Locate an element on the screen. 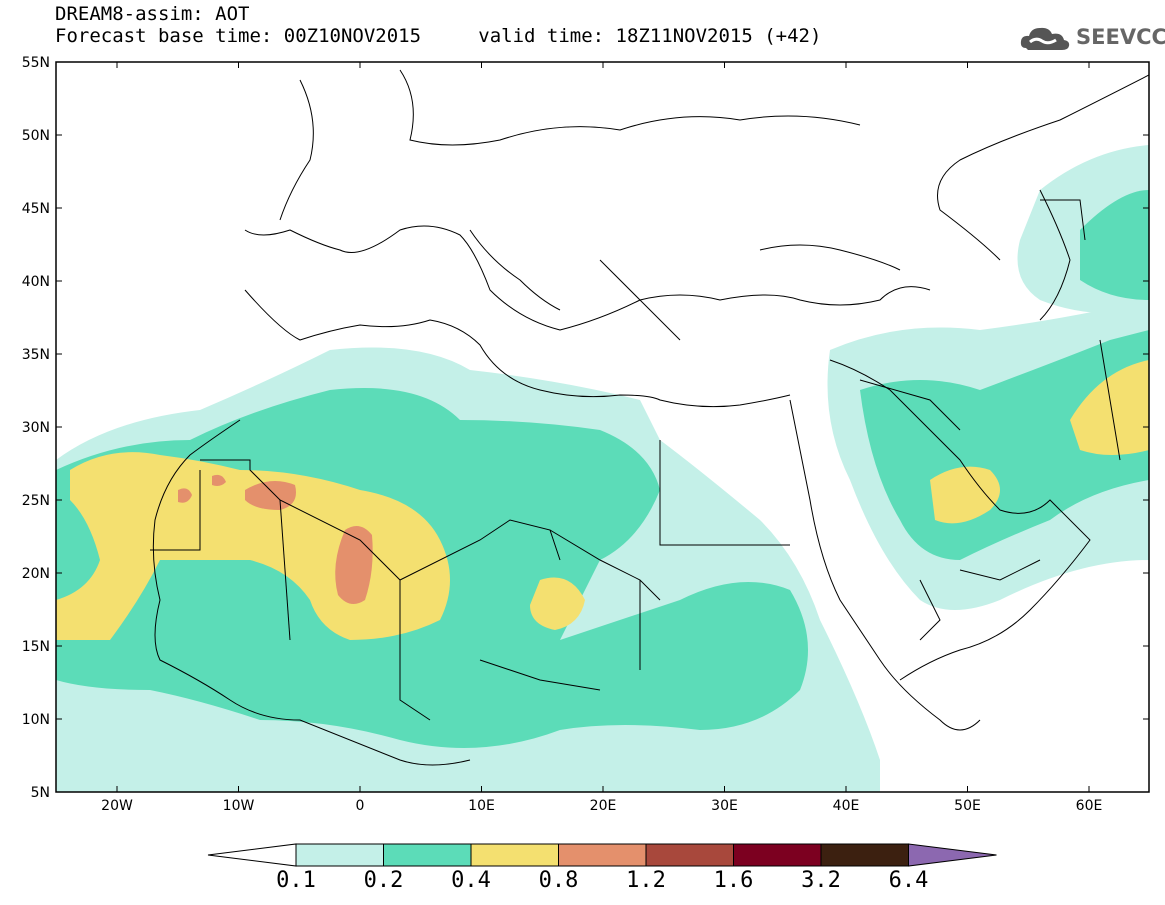 Image resolution: width=1165 pixels, height=905 pixels. colorbar-arrow-low is located at coordinates (252, 855).